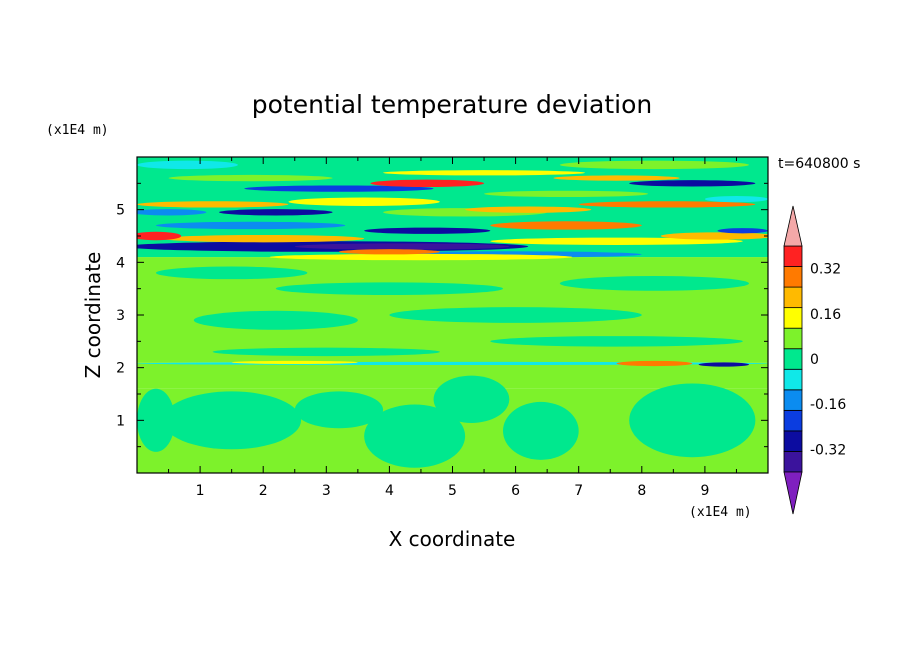 Image resolution: width=904 pixels, height=654 pixels. I want to click on x-tick-label: 8, so click(641, 491).